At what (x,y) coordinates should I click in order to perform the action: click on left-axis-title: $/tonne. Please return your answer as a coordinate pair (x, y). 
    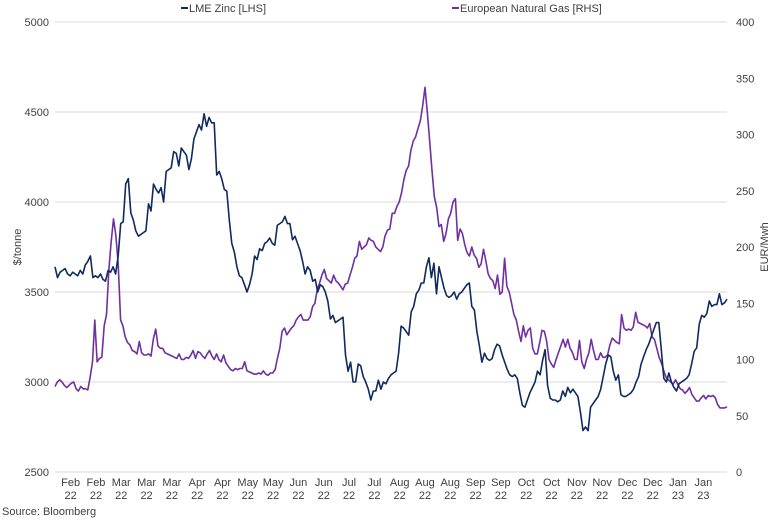
    Looking at the image, I should click on (18, 247).